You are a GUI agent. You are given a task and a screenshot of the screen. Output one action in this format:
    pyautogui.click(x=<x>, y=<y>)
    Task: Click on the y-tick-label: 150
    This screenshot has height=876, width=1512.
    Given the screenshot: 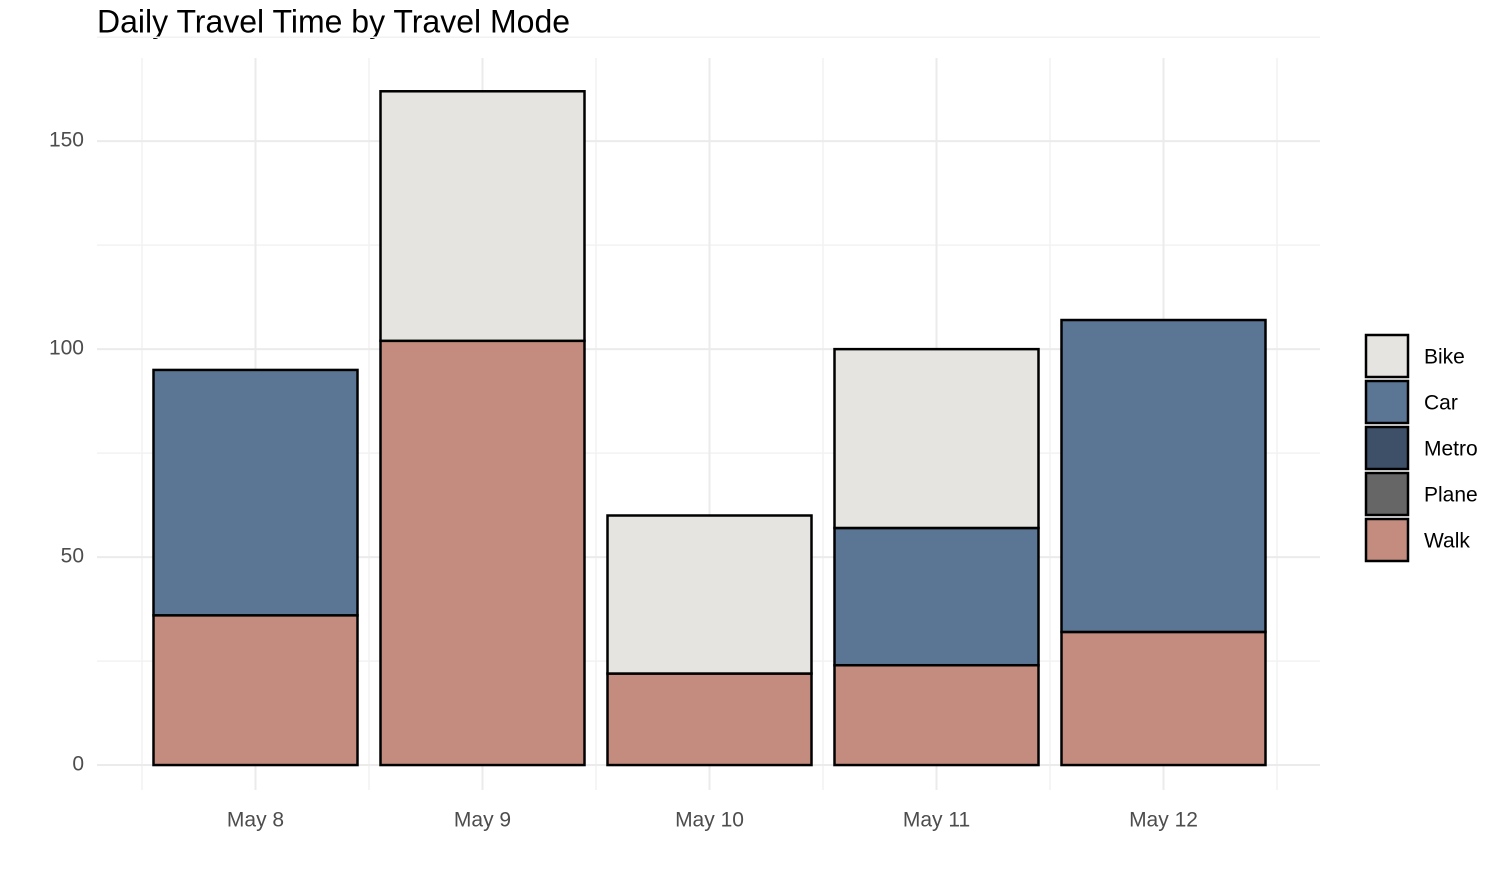 What is the action you would take?
    pyautogui.click(x=66, y=140)
    